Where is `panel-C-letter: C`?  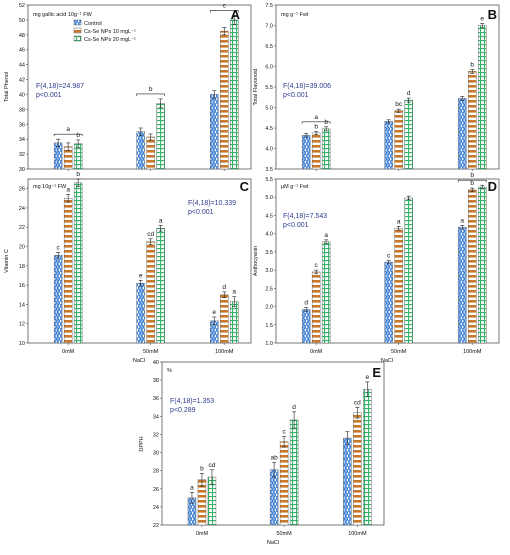 panel-C-letter: C is located at coordinates (245, 186).